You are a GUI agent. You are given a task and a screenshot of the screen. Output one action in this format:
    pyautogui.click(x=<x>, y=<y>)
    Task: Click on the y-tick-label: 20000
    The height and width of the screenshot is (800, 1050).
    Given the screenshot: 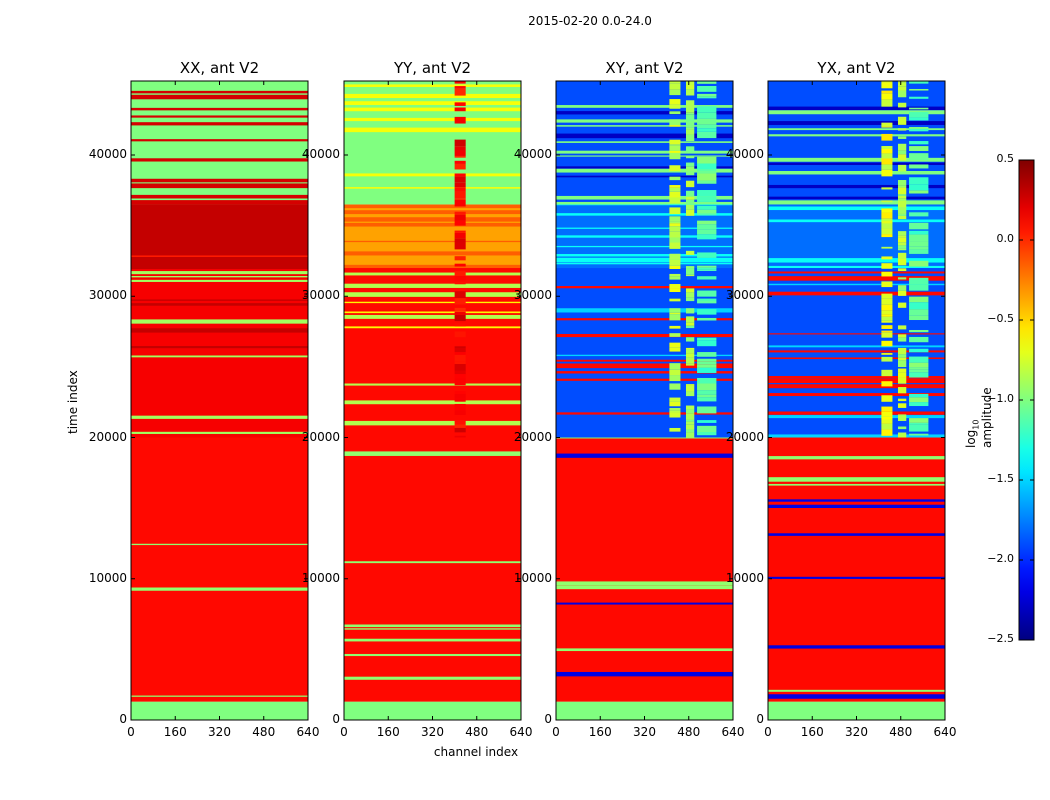 What is the action you would take?
    pyautogui.click(x=532, y=436)
    